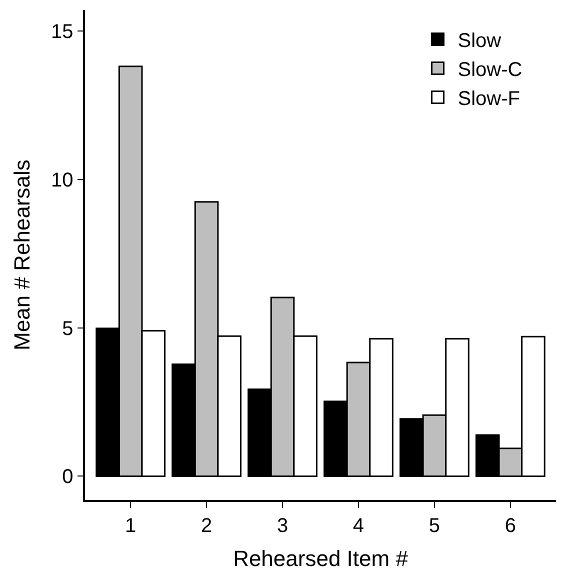 This screenshot has width=571, height=577. What do you see at coordinates (358, 525) in the screenshot?
I see `x-tick-label: 4` at bounding box center [358, 525].